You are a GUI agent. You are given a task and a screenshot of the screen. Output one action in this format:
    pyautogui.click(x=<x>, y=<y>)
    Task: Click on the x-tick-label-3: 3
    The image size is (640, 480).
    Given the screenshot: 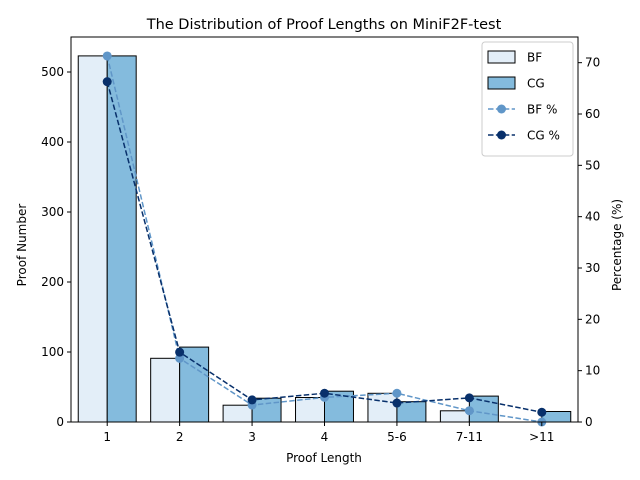 What is the action you would take?
    pyautogui.click(x=252, y=437)
    